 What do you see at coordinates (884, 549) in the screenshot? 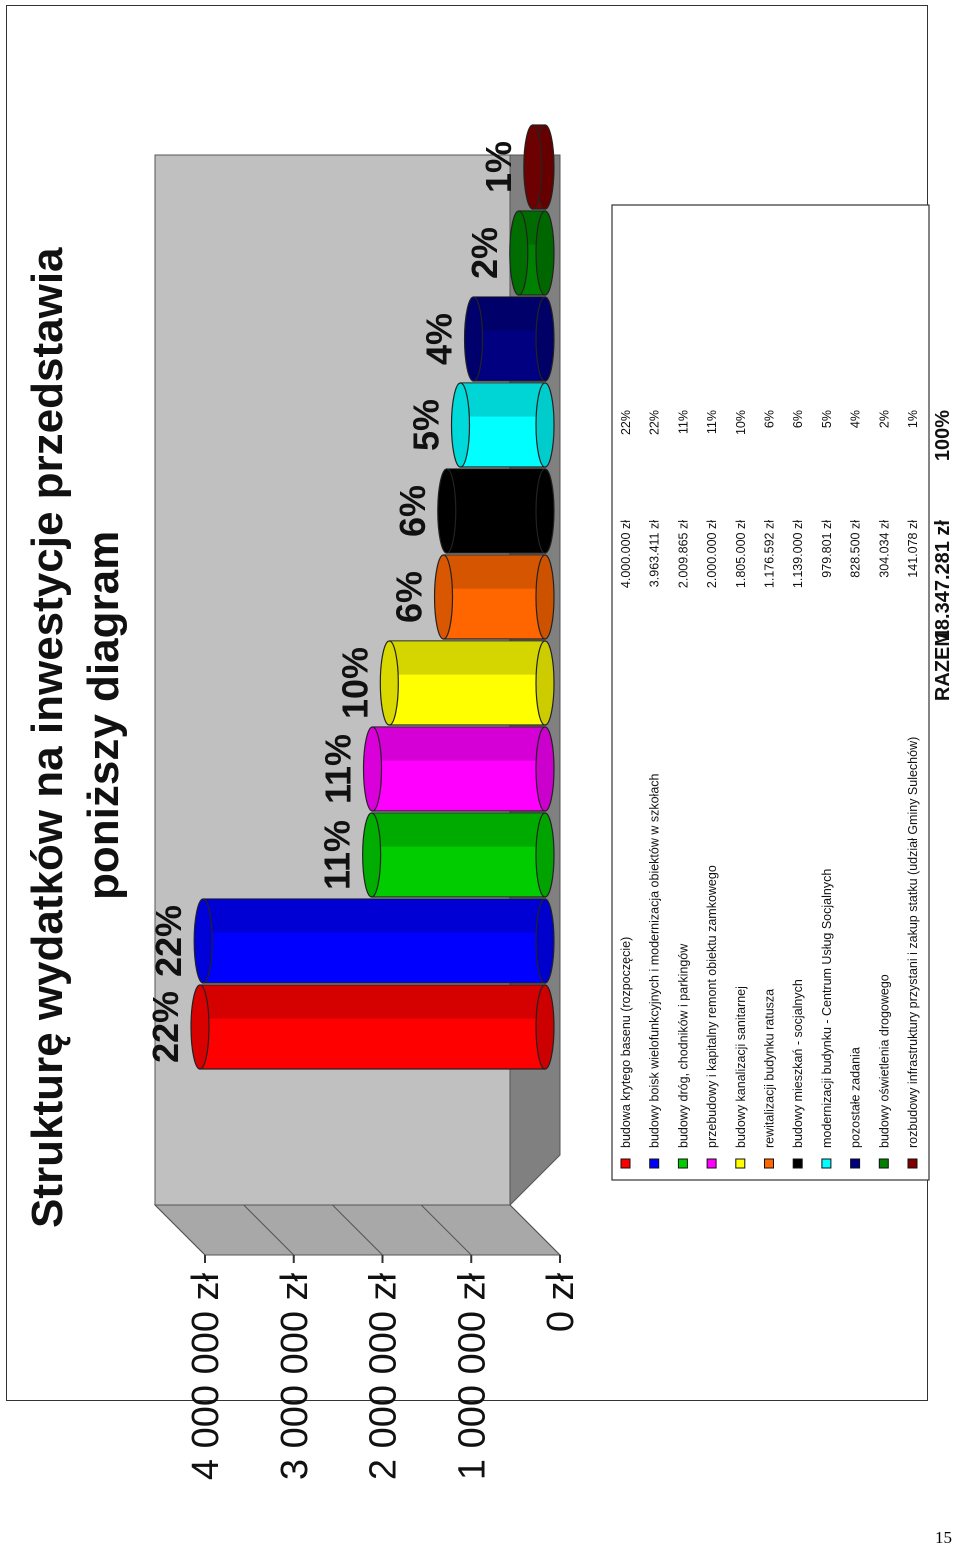
I see `legend-item-amount: 304.034 zł` at bounding box center [884, 549].